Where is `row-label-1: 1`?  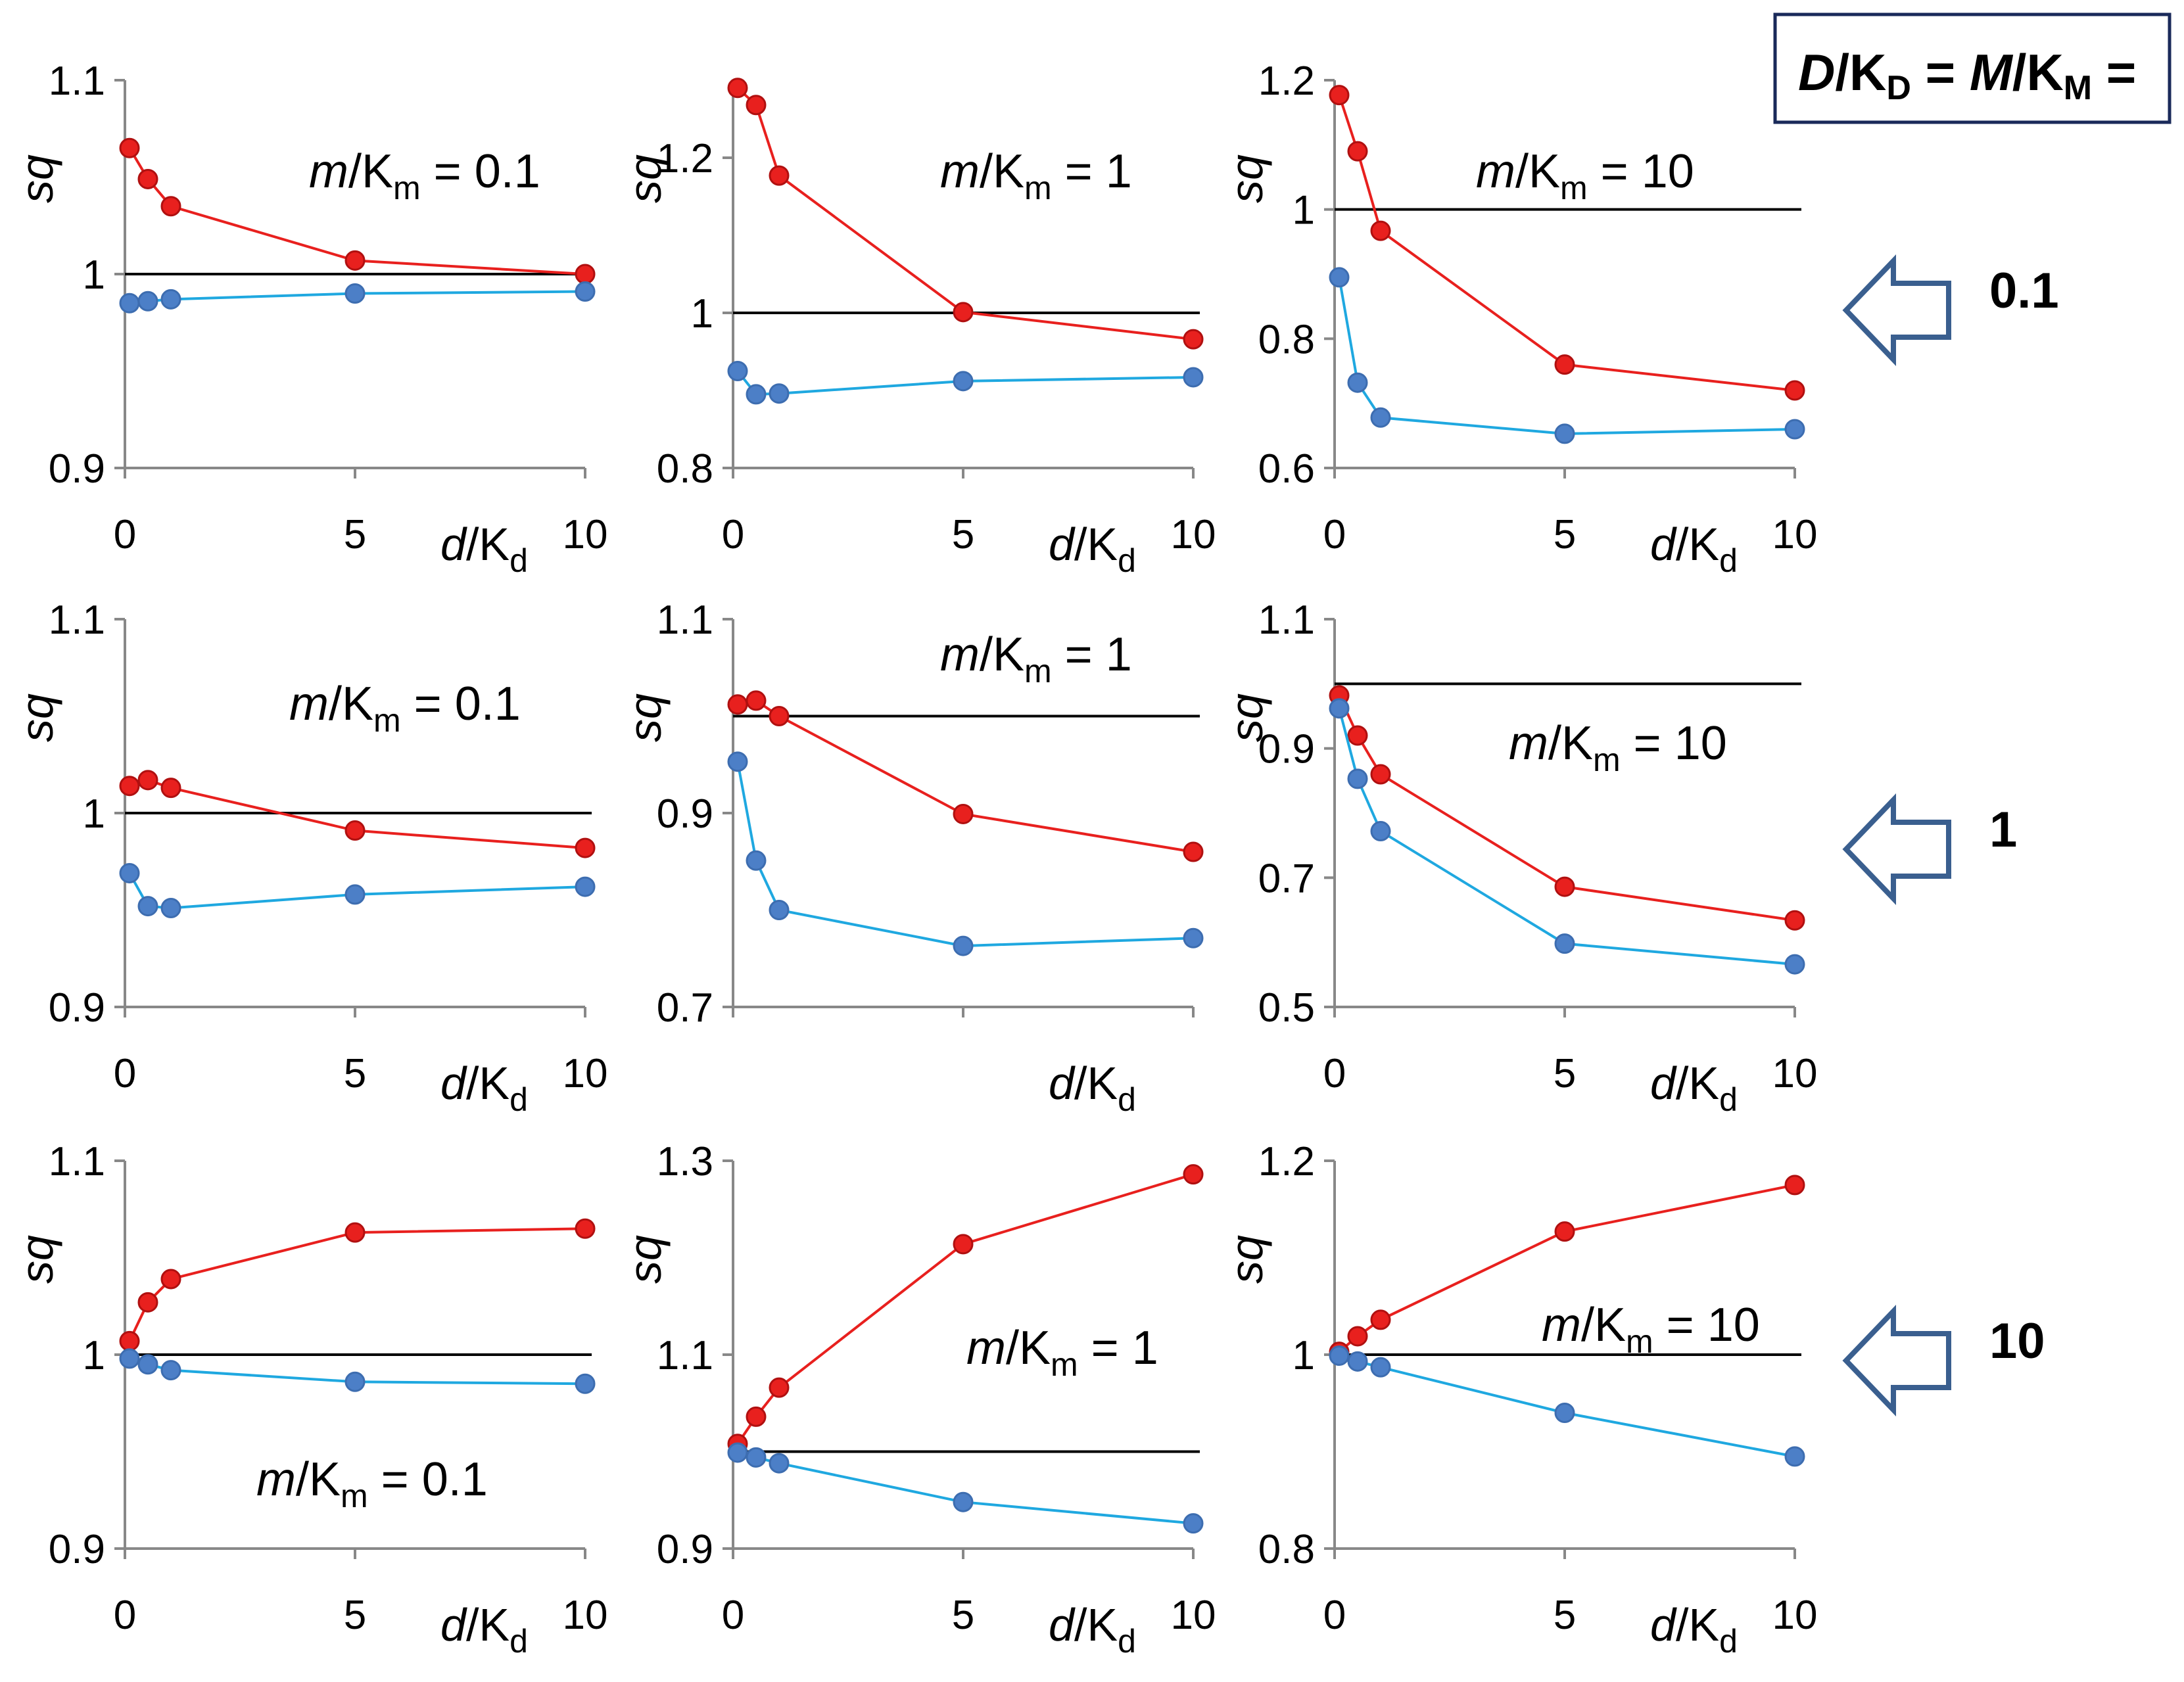
row-label-1: 1 is located at coordinates (2003, 830).